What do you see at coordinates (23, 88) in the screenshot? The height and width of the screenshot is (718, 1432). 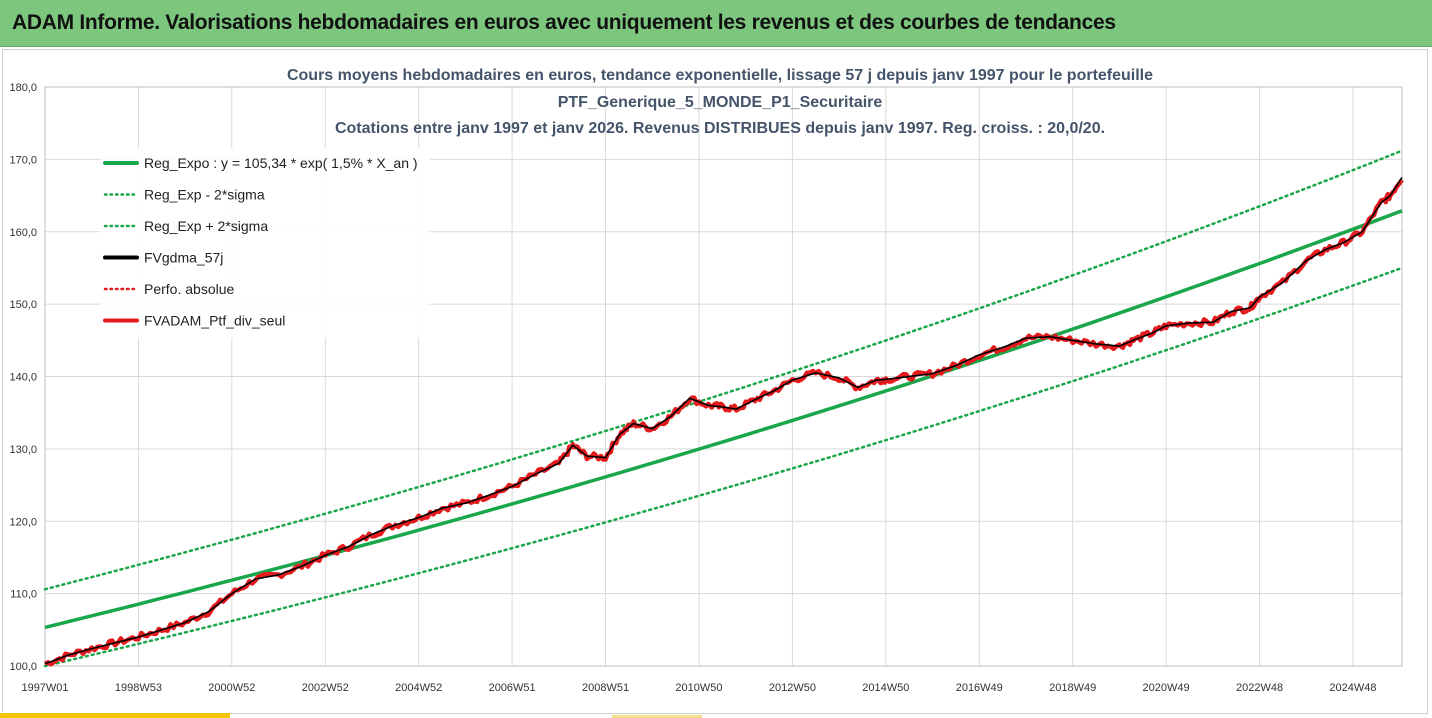 I see `y-tick-label: 180,0` at bounding box center [23, 88].